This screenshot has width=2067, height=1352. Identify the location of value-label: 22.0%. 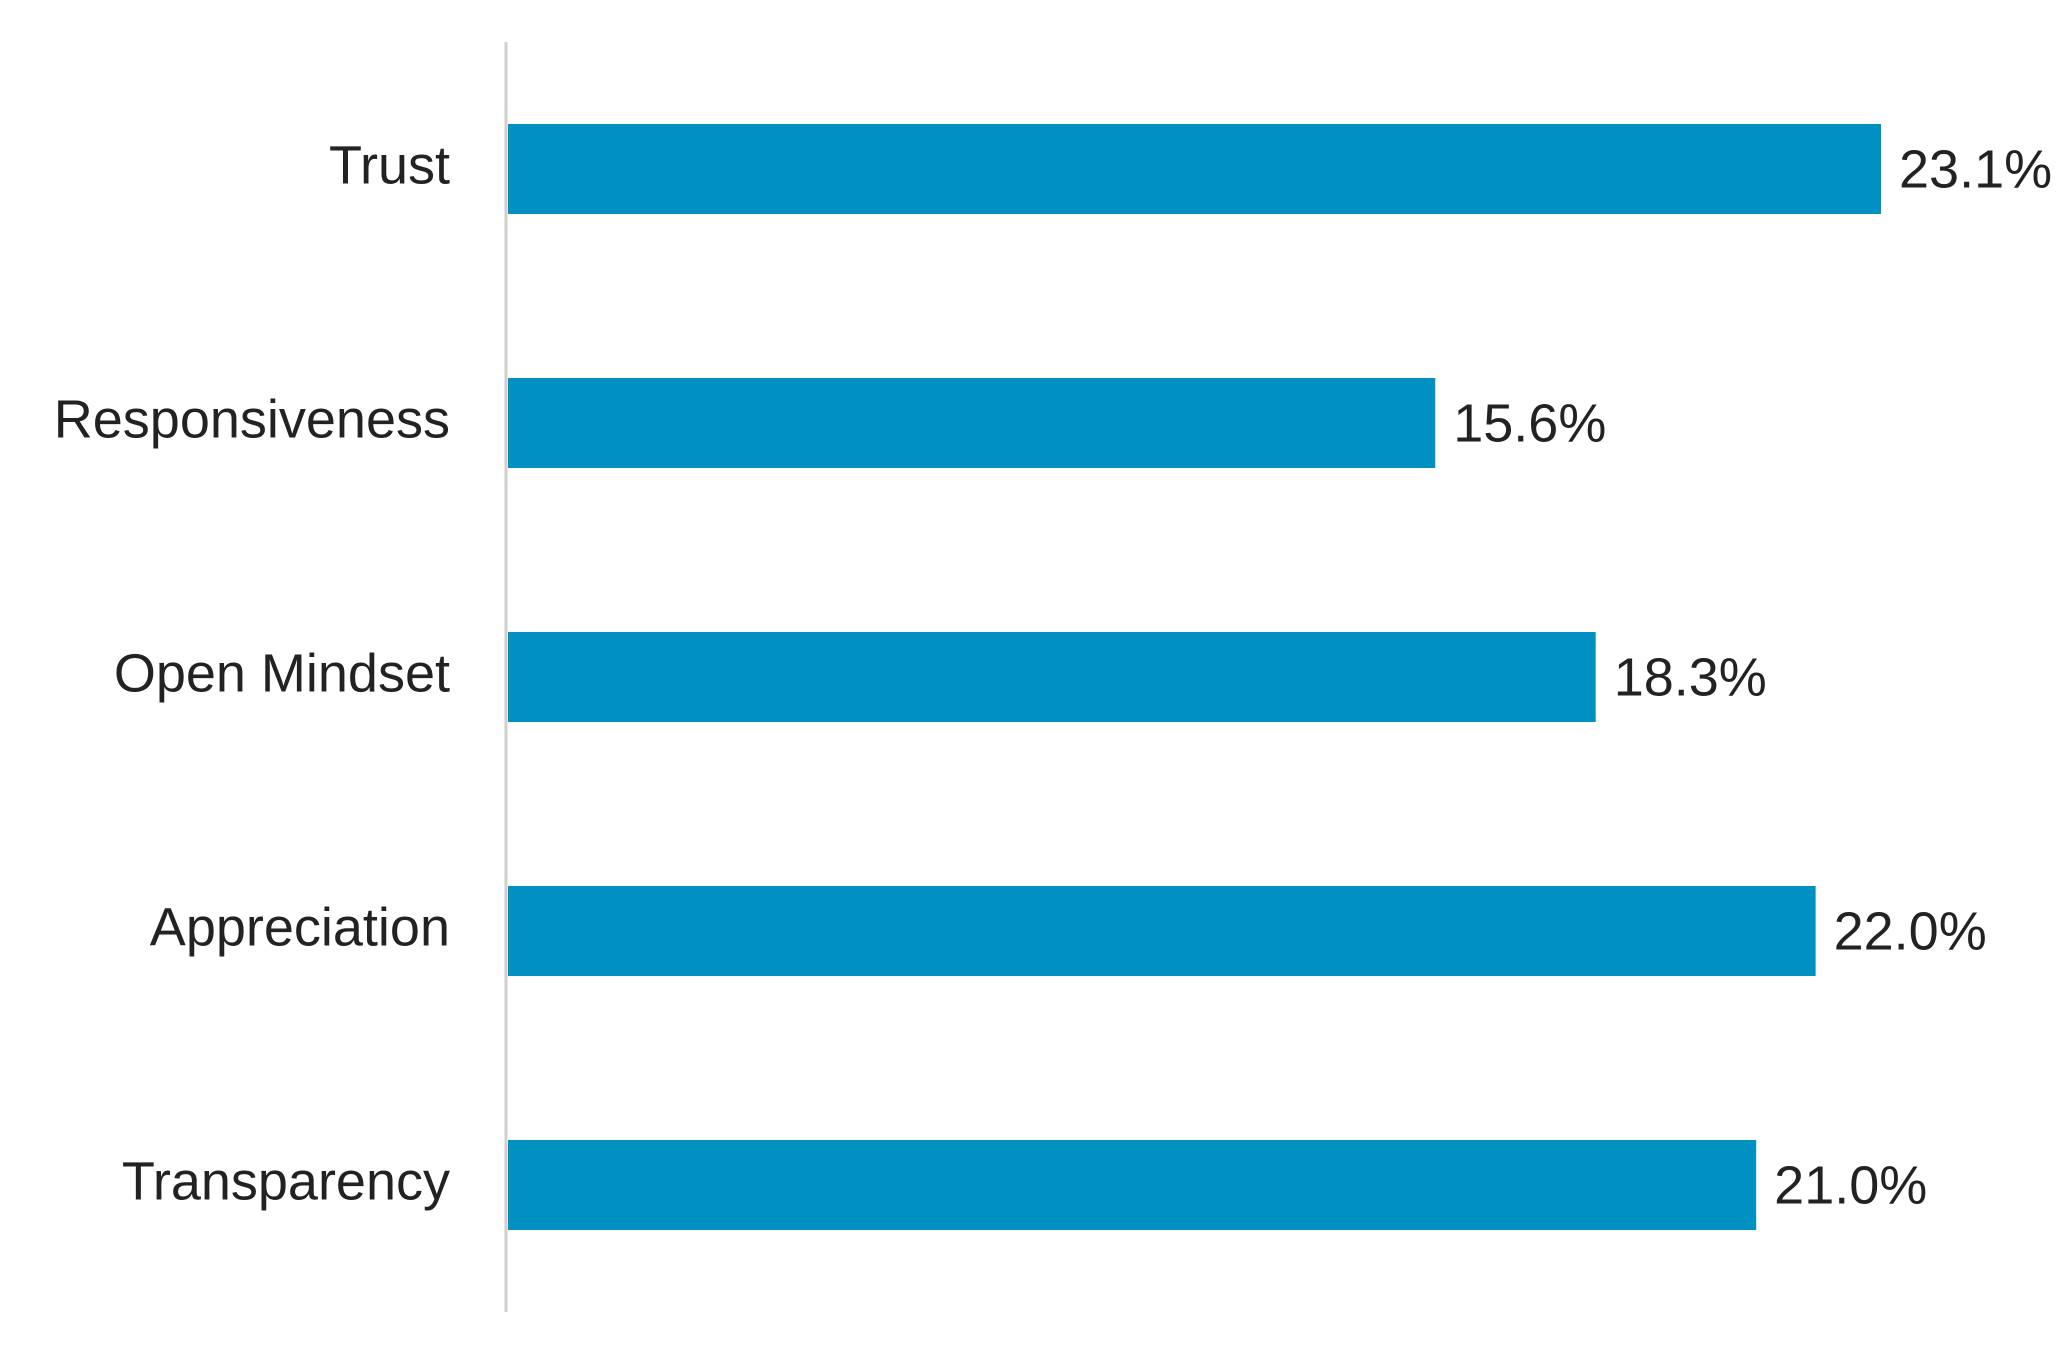
(1910, 931).